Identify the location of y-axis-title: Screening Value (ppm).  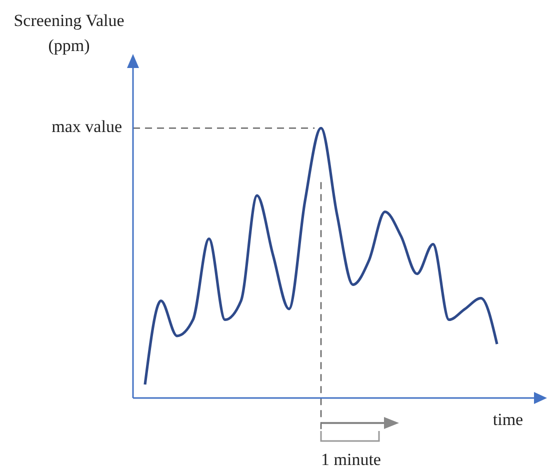
(69, 33).